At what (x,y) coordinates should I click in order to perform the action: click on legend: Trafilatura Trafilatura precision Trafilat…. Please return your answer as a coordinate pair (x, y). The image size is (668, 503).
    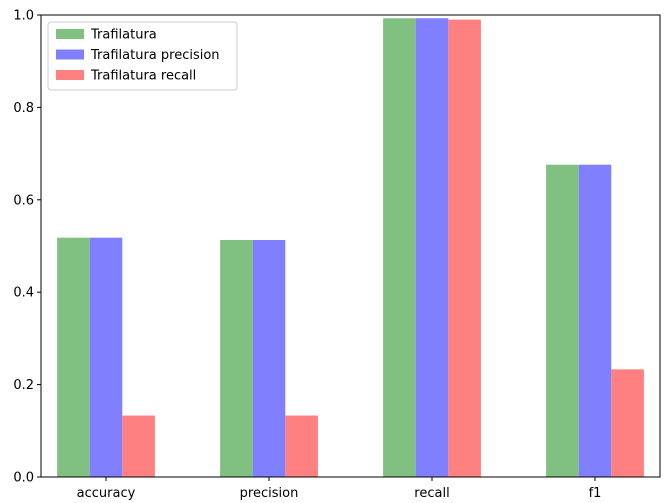
    Looking at the image, I should click on (142, 56).